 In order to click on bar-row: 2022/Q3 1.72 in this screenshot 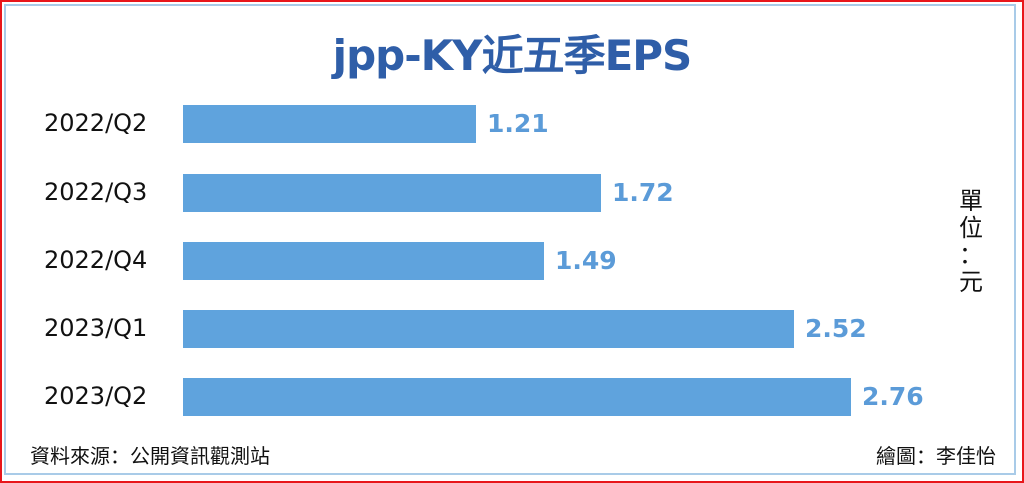, I will do `click(512, 193)`.